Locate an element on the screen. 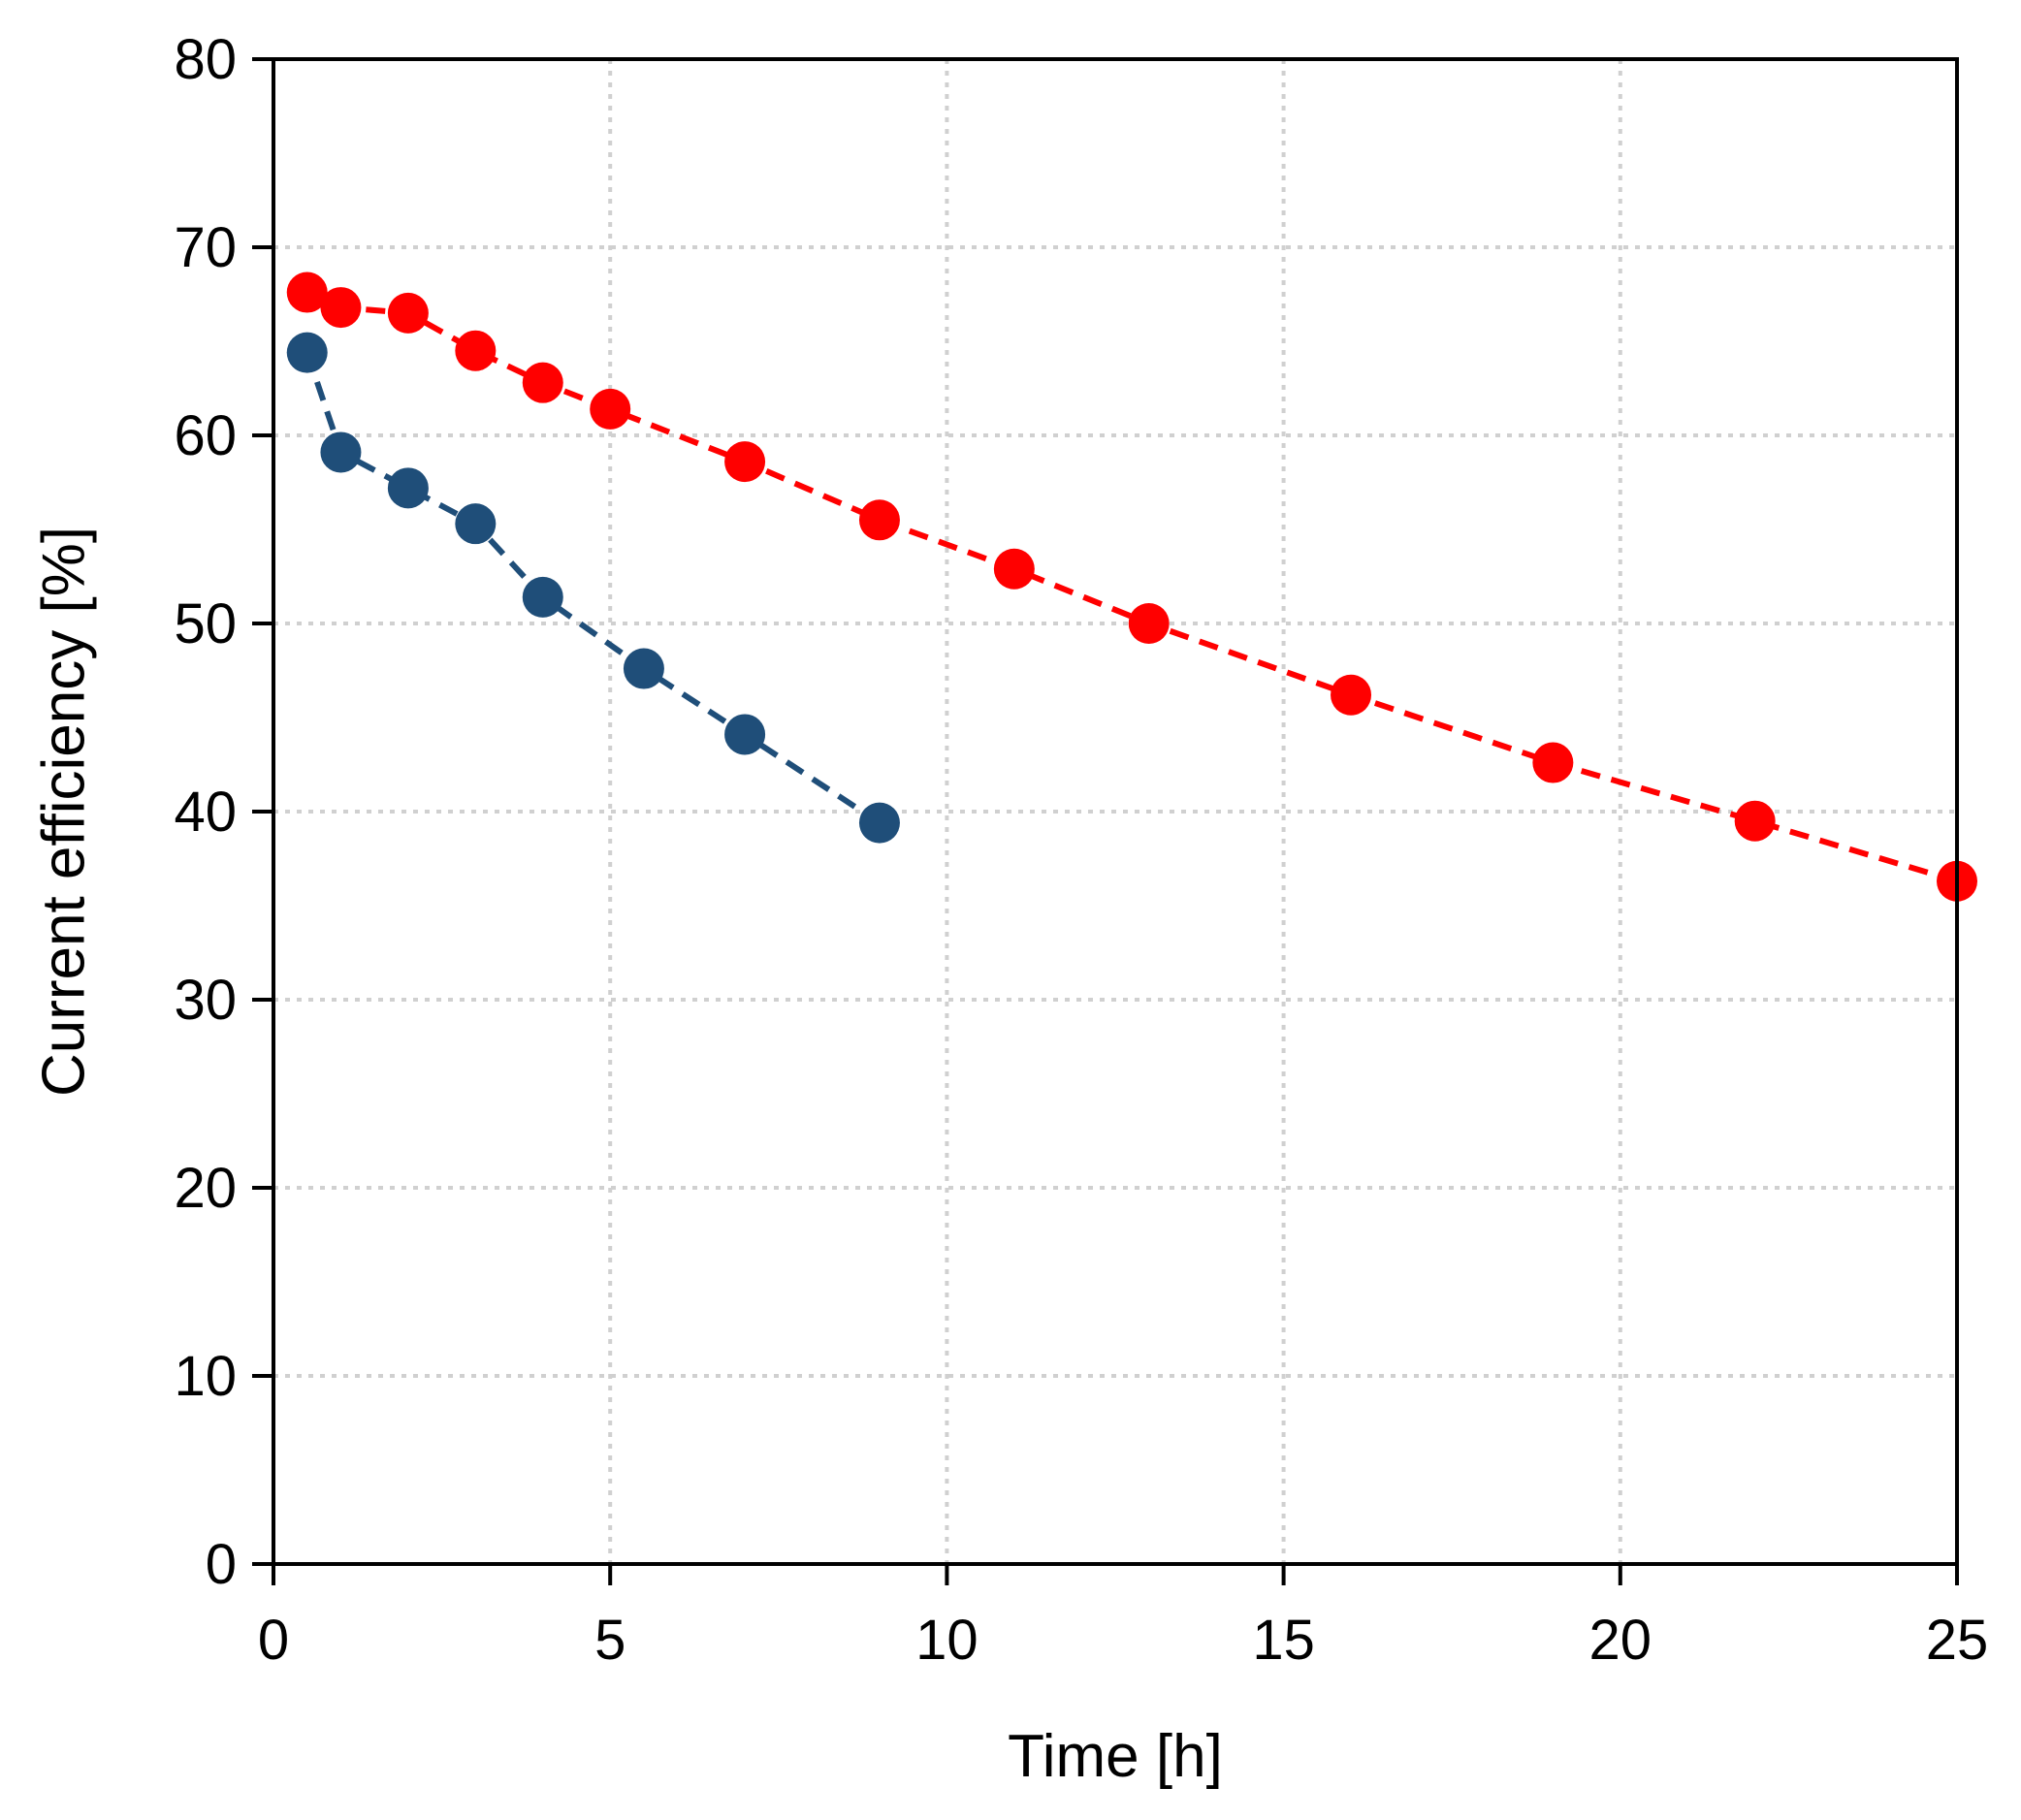 The image size is (2021, 1820). y-tick-label: 30 is located at coordinates (206, 1001).